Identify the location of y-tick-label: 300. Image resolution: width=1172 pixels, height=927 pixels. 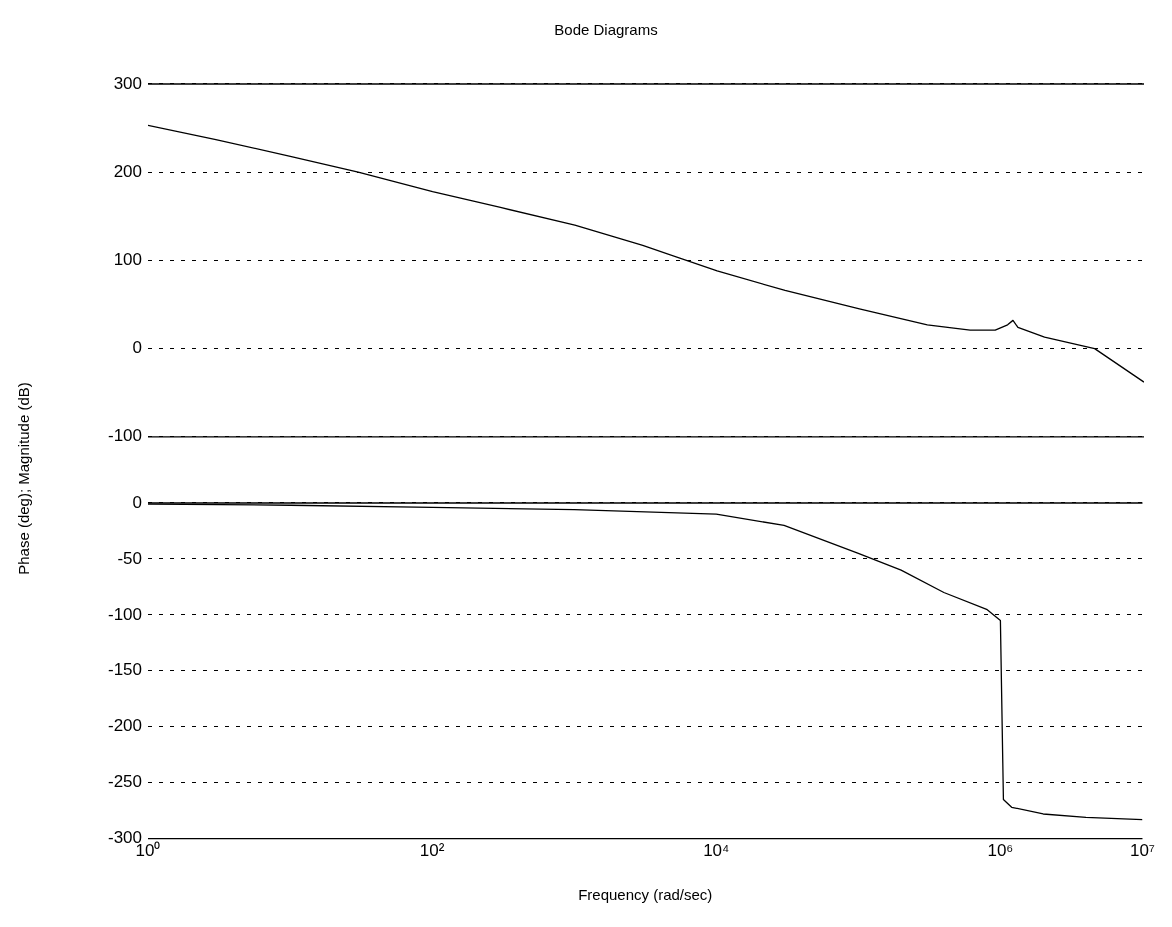
(127, 83).